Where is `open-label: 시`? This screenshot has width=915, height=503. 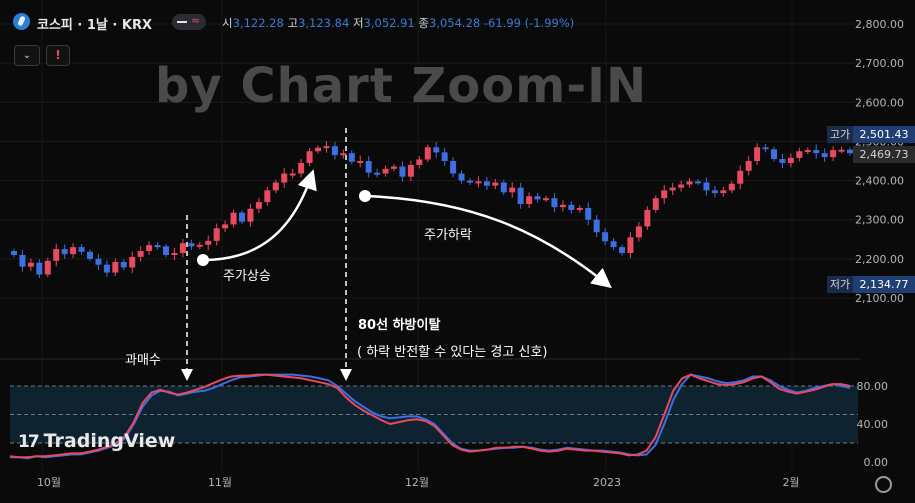 open-label: 시 is located at coordinates (227, 23).